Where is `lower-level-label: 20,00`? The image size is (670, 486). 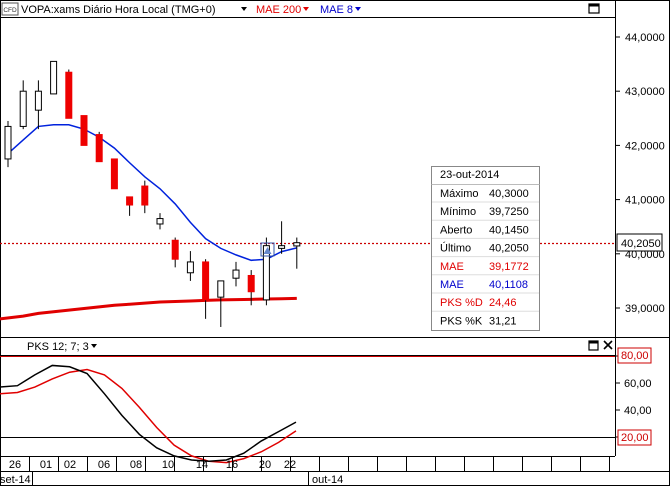
lower-level-label: 20,00 is located at coordinates (635, 438).